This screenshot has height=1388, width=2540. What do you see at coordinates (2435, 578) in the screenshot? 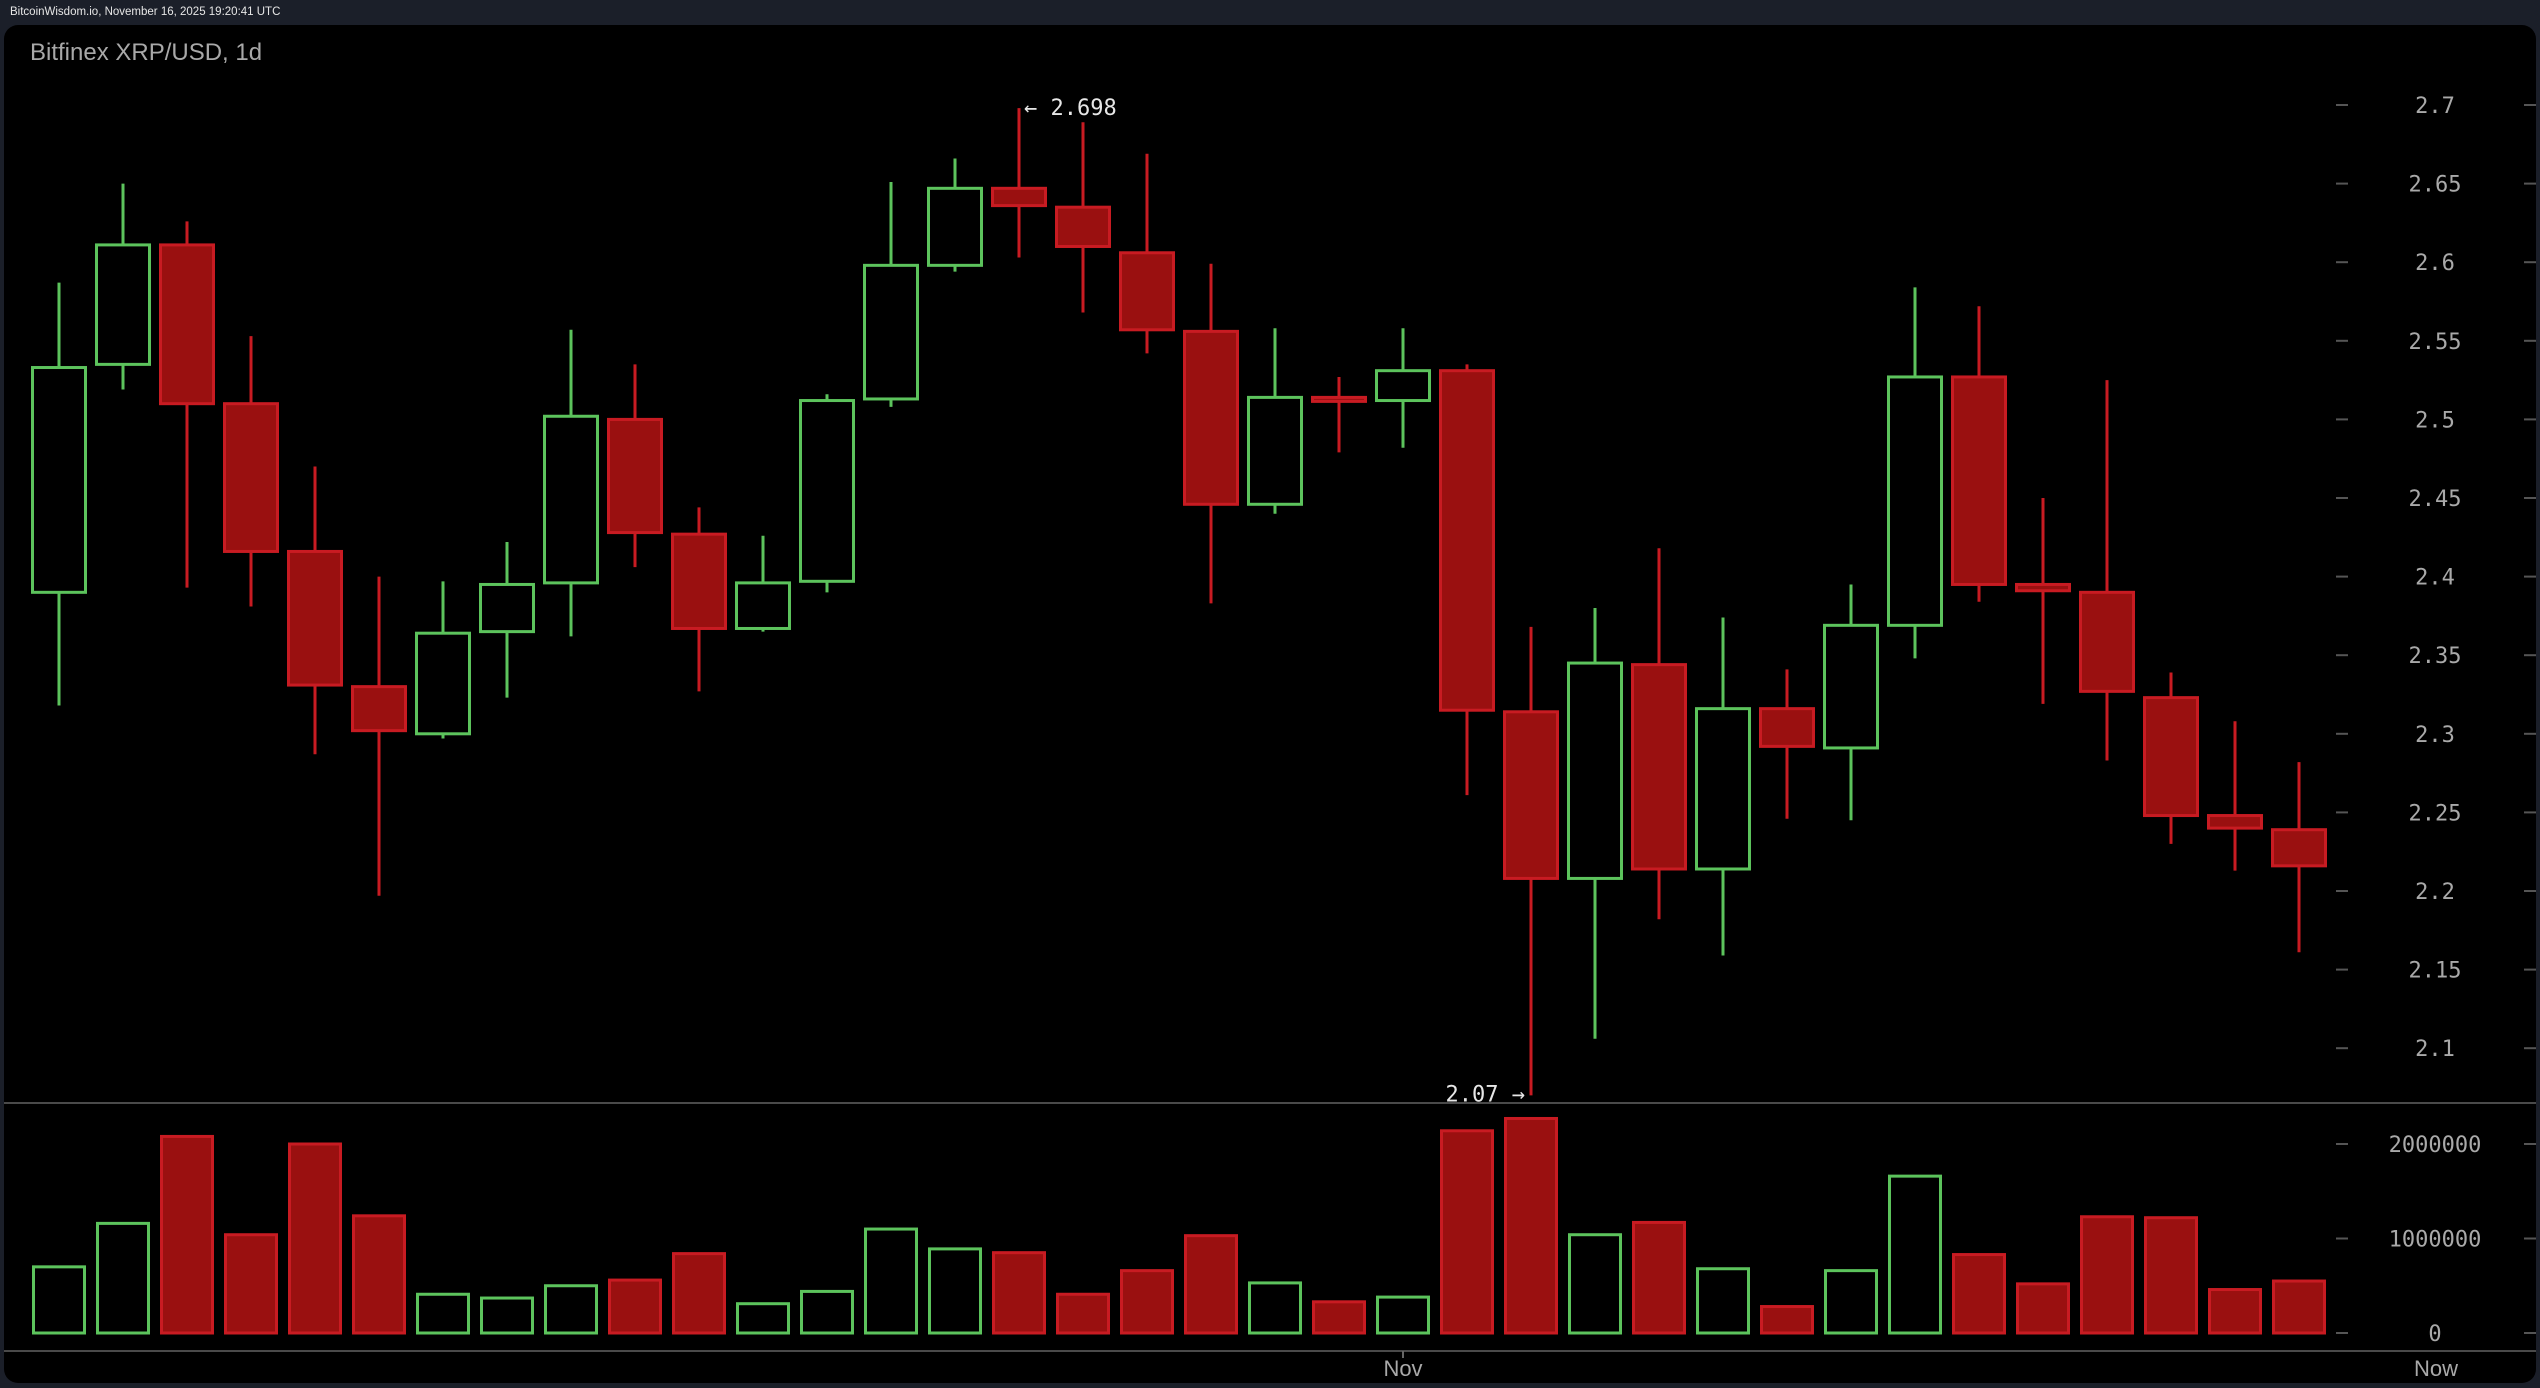
I see `y-tick-label: 2.4` at bounding box center [2435, 578].